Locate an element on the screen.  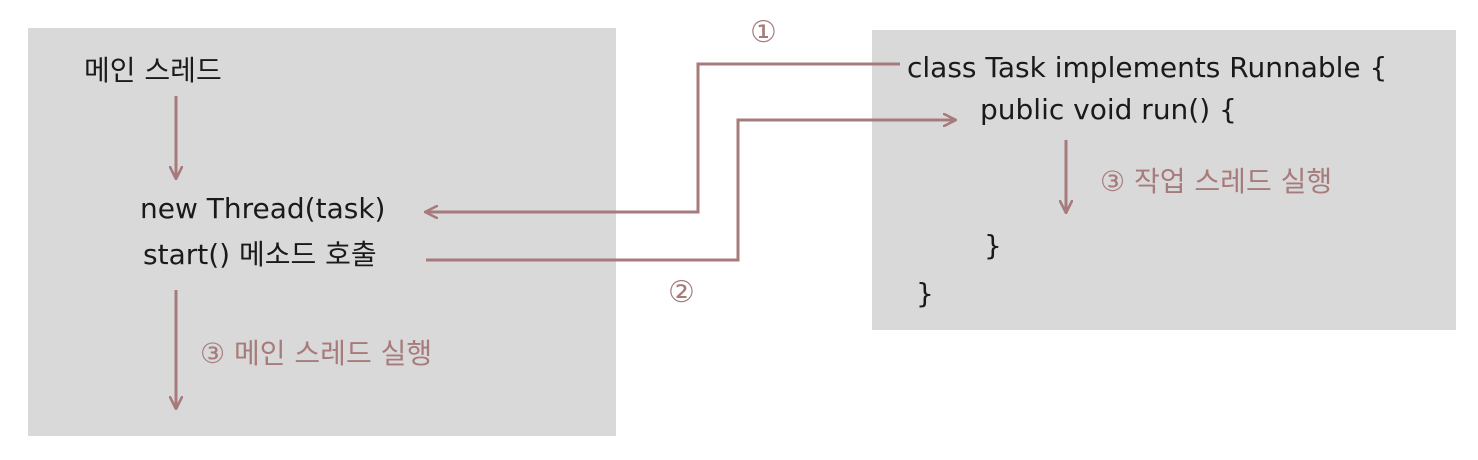
start-call-line: start() 메소드 호출 is located at coordinates (260, 254).